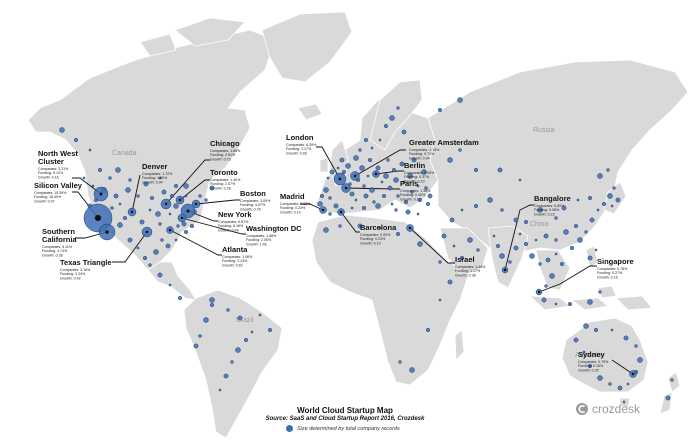 Image resolution: width=690 pixels, height=448 pixels. Describe the element at coordinates (410, 199) in the screenshot. I see `hub-stat-paris: Growth: 0.11` at that location.